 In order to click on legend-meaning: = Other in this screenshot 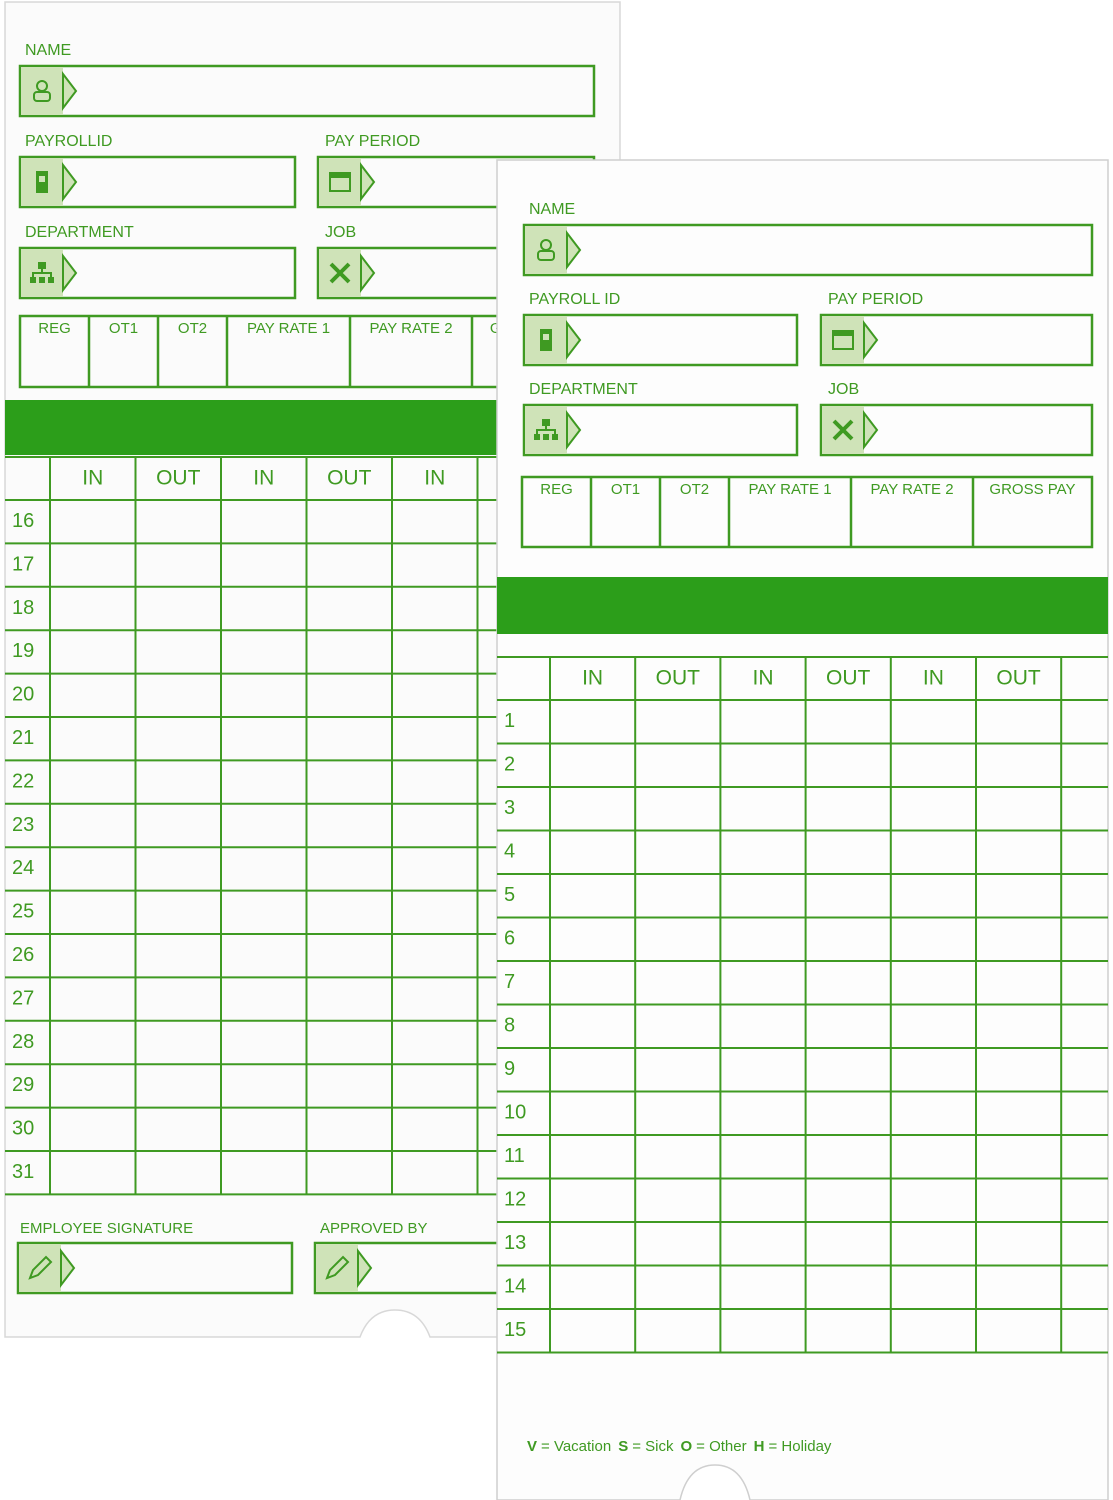, I will do `click(721, 1446)`.